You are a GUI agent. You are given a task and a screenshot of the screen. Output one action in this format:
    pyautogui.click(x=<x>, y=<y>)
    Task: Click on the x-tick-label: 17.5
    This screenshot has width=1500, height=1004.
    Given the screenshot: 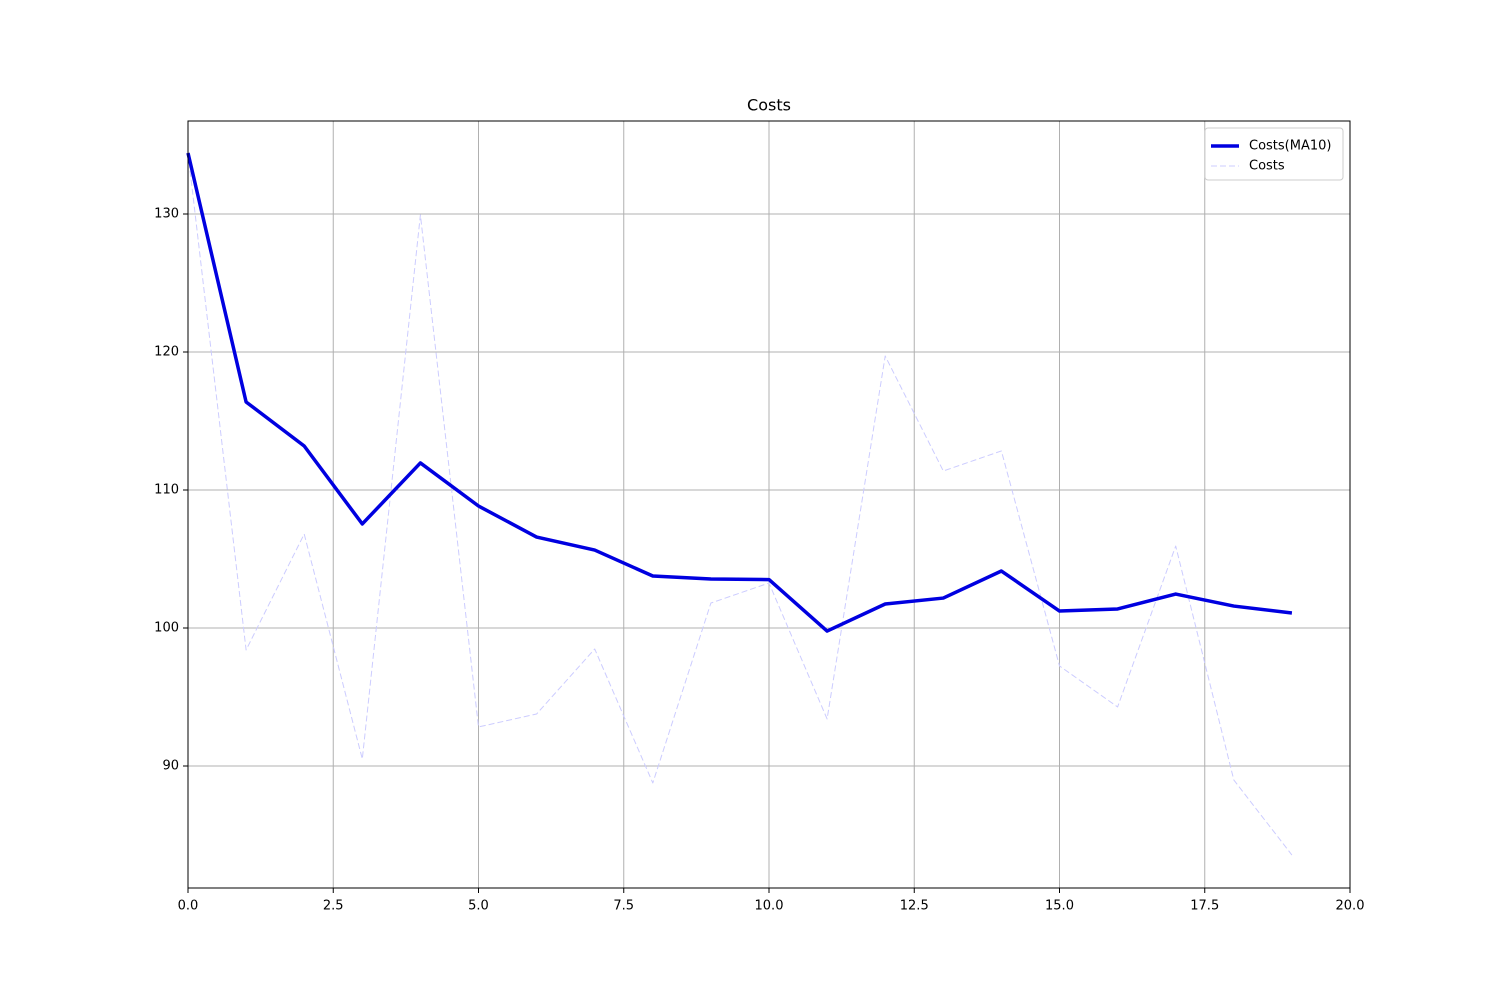 What is the action you would take?
    pyautogui.click(x=1204, y=906)
    